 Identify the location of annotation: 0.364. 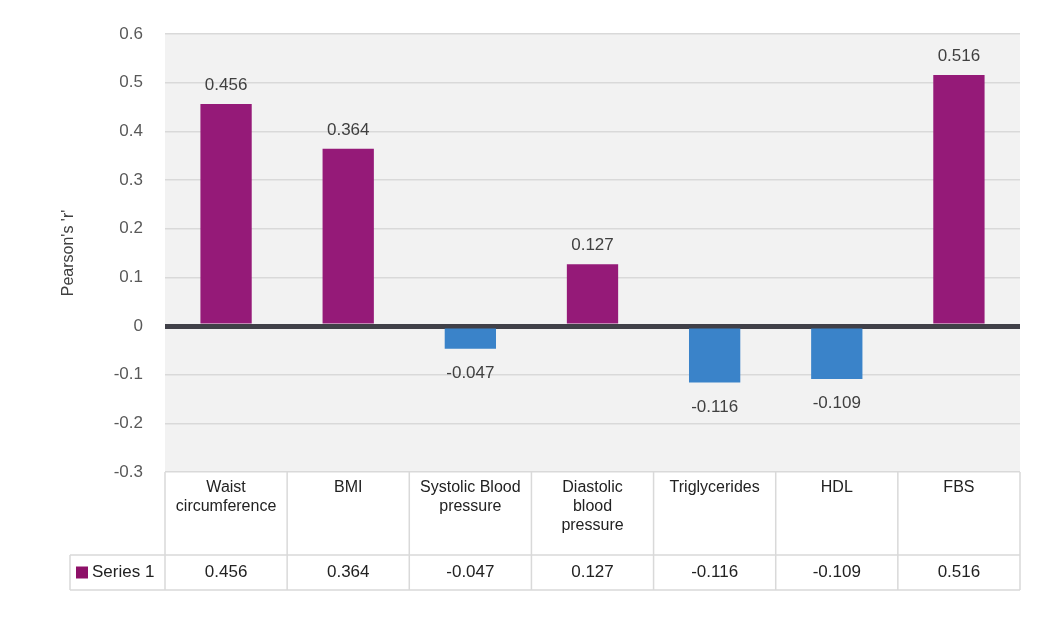
(348, 130).